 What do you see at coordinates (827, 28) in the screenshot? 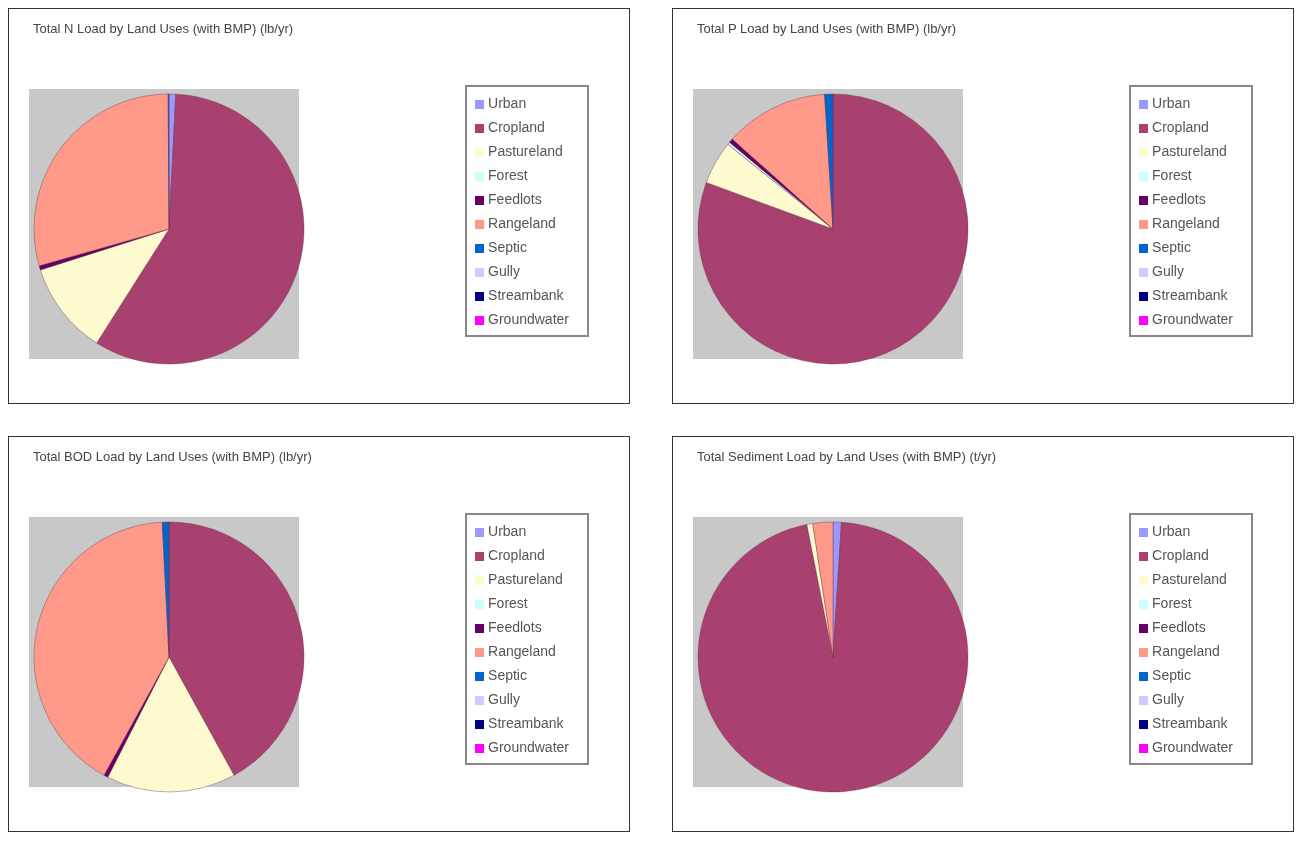
I see `chart-title: Total P Load by Land Uses (with BMP) (lb/yr)` at bounding box center [827, 28].